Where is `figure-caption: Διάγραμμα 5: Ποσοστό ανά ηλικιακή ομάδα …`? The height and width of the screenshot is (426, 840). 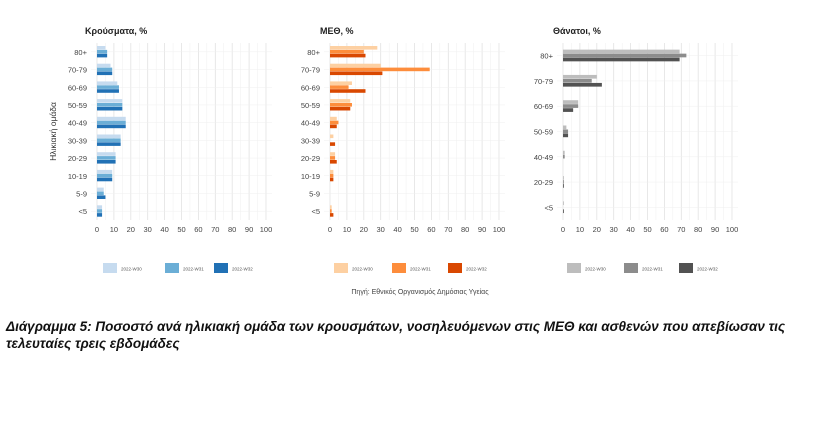
figure-caption: Διάγραμμα 5: Ποσοστό ανά ηλικιακή ομάδα … is located at coordinates (396, 335).